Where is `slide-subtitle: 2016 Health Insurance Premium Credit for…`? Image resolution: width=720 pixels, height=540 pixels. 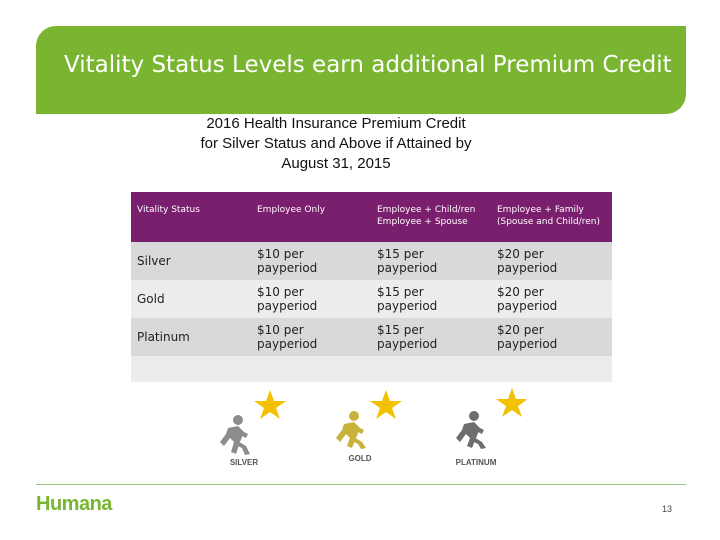
slide-subtitle: 2016 Health Insurance Premium Credit for… is located at coordinates (336, 144).